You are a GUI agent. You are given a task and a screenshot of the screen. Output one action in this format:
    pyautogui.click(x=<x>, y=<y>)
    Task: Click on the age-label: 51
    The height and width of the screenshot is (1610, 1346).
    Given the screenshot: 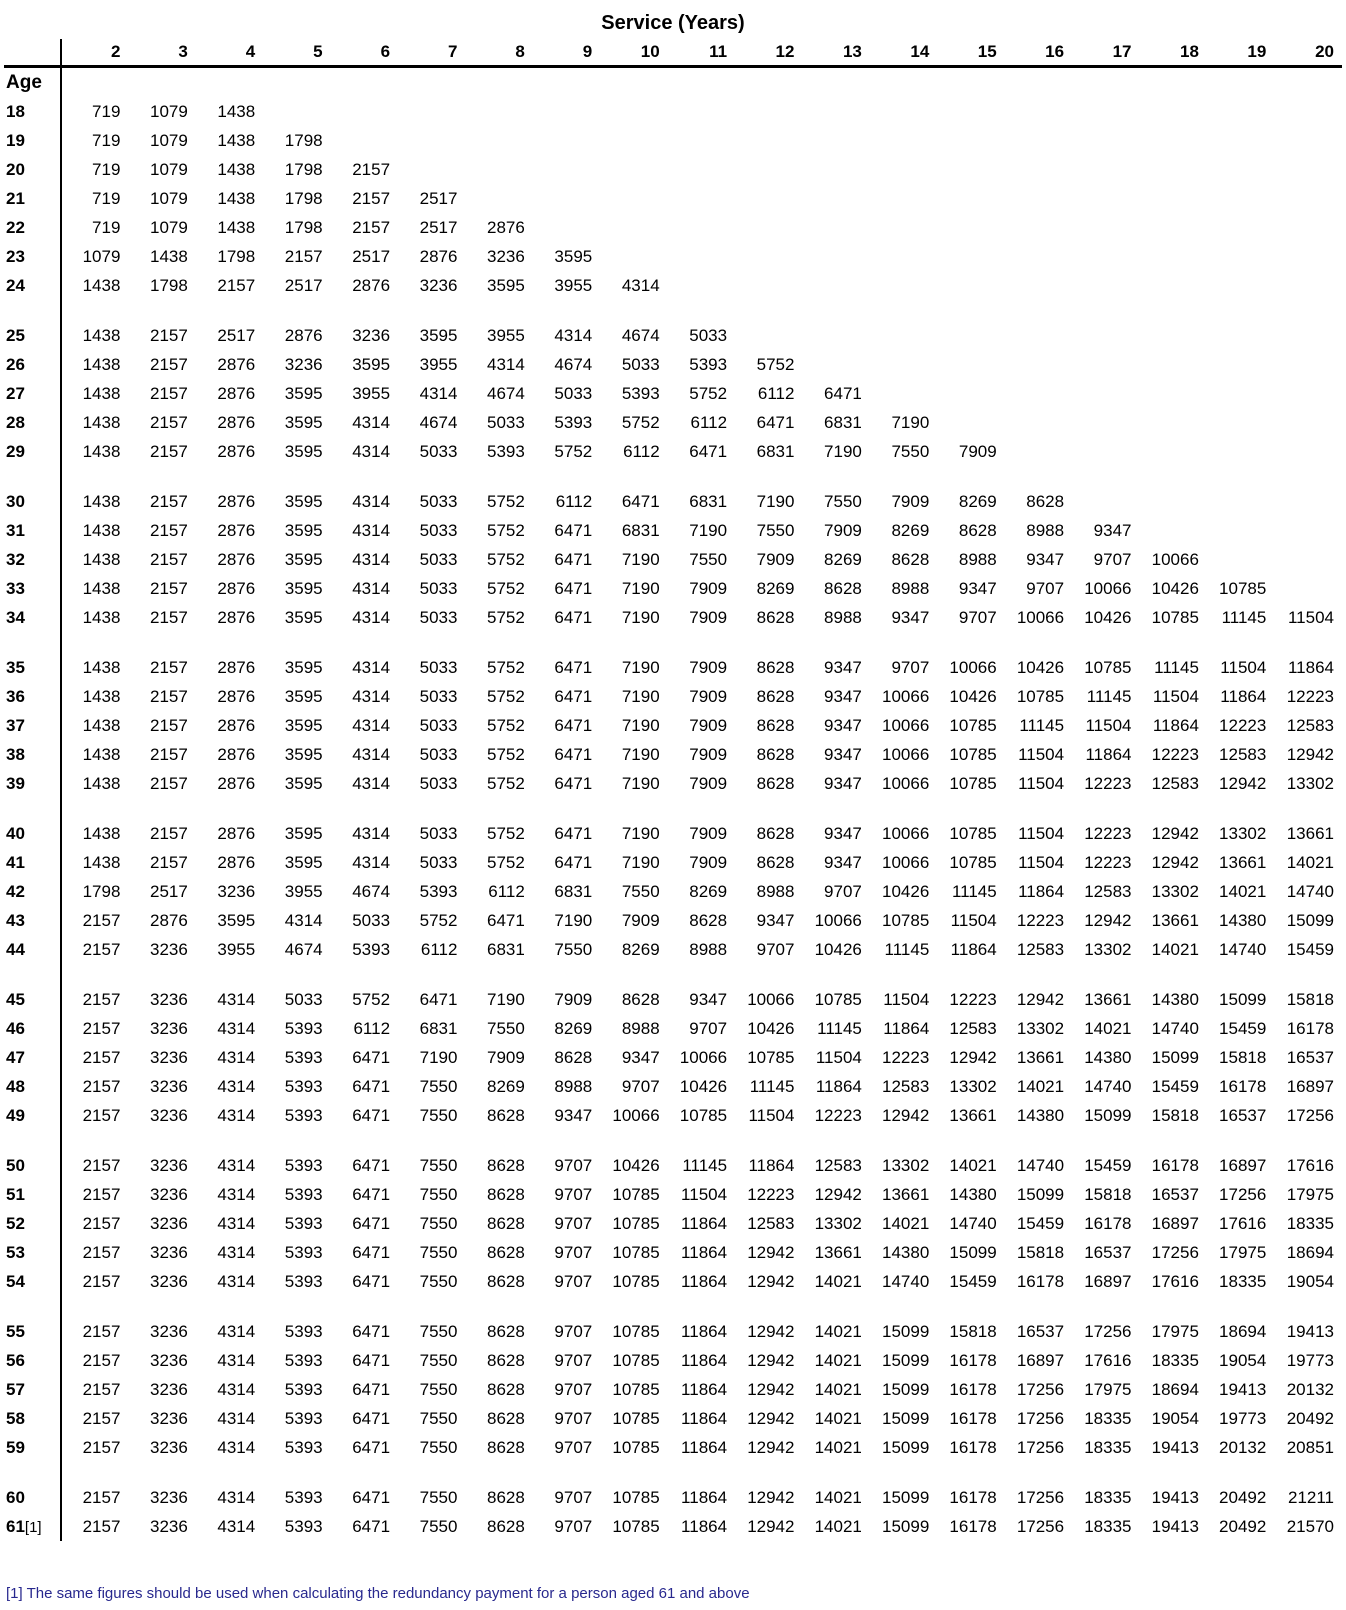 What is the action you would take?
    pyautogui.click(x=33, y=1194)
    